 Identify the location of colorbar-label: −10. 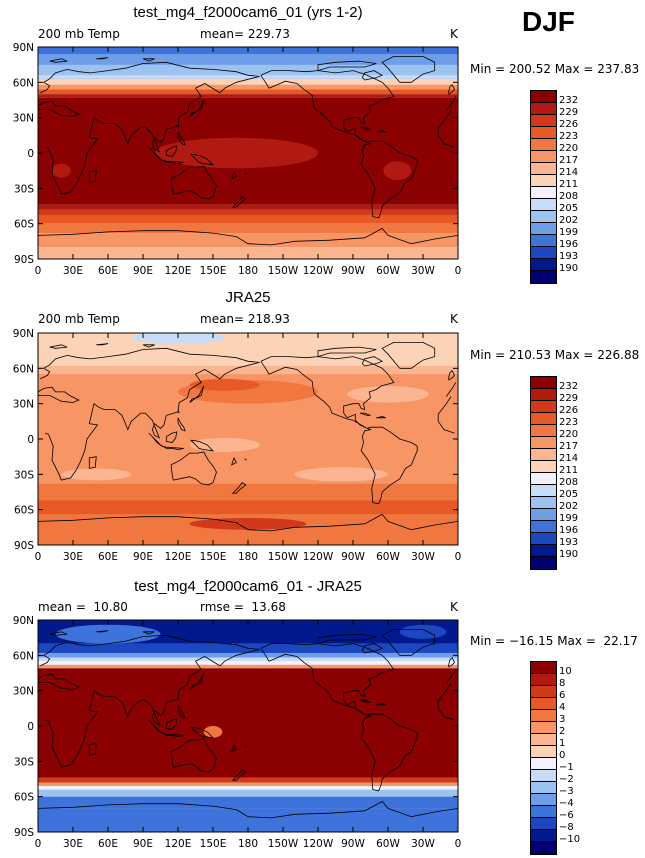
(570, 839).